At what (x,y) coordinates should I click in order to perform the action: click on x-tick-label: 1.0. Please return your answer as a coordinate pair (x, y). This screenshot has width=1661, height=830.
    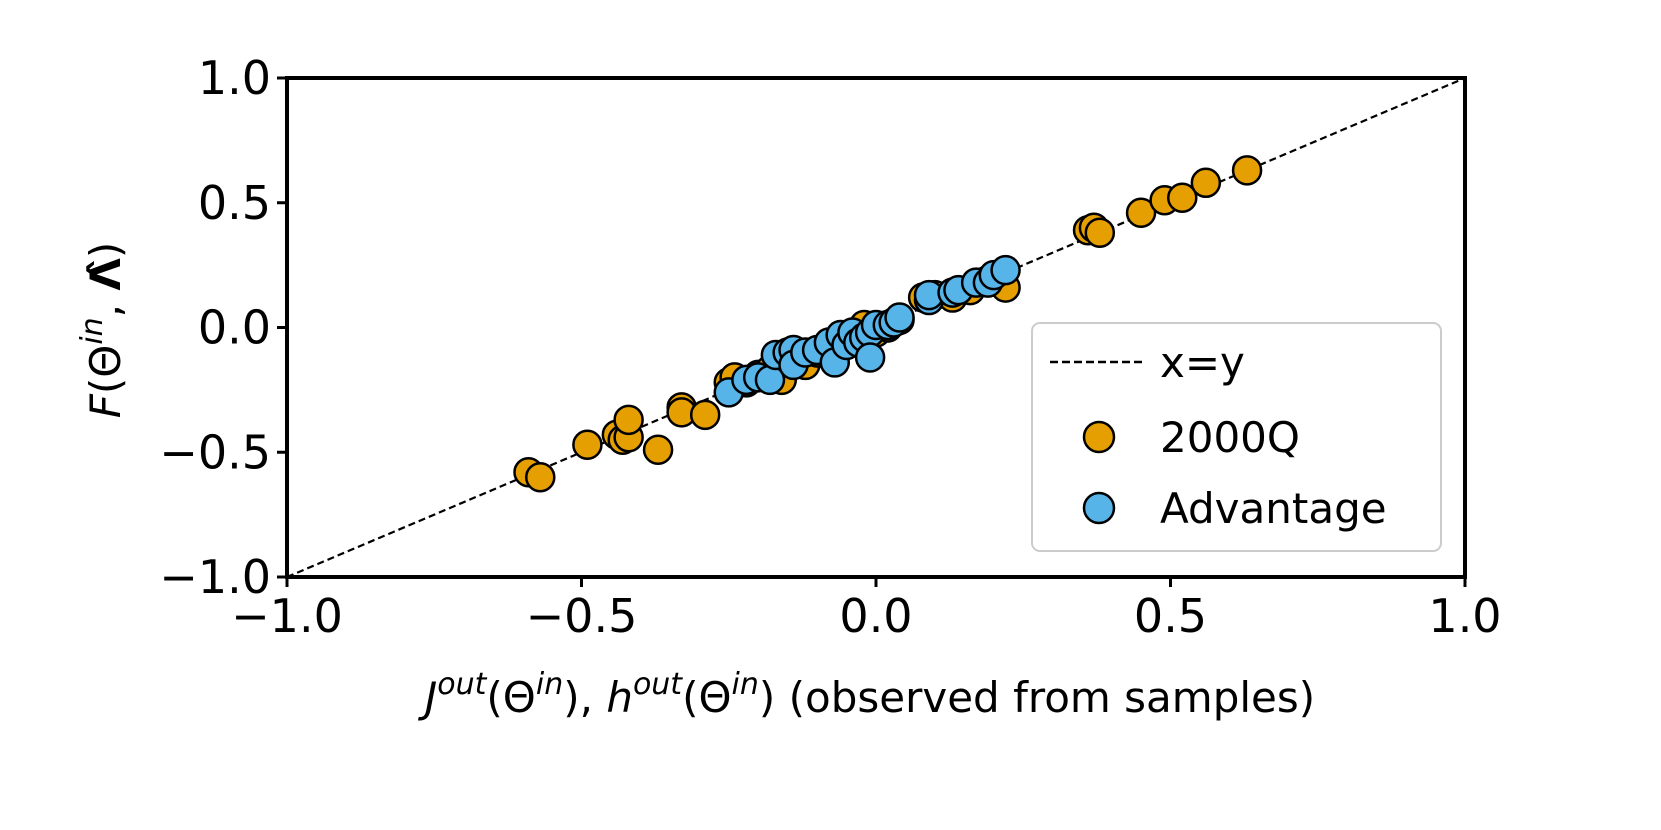
    Looking at the image, I should click on (1464, 616).